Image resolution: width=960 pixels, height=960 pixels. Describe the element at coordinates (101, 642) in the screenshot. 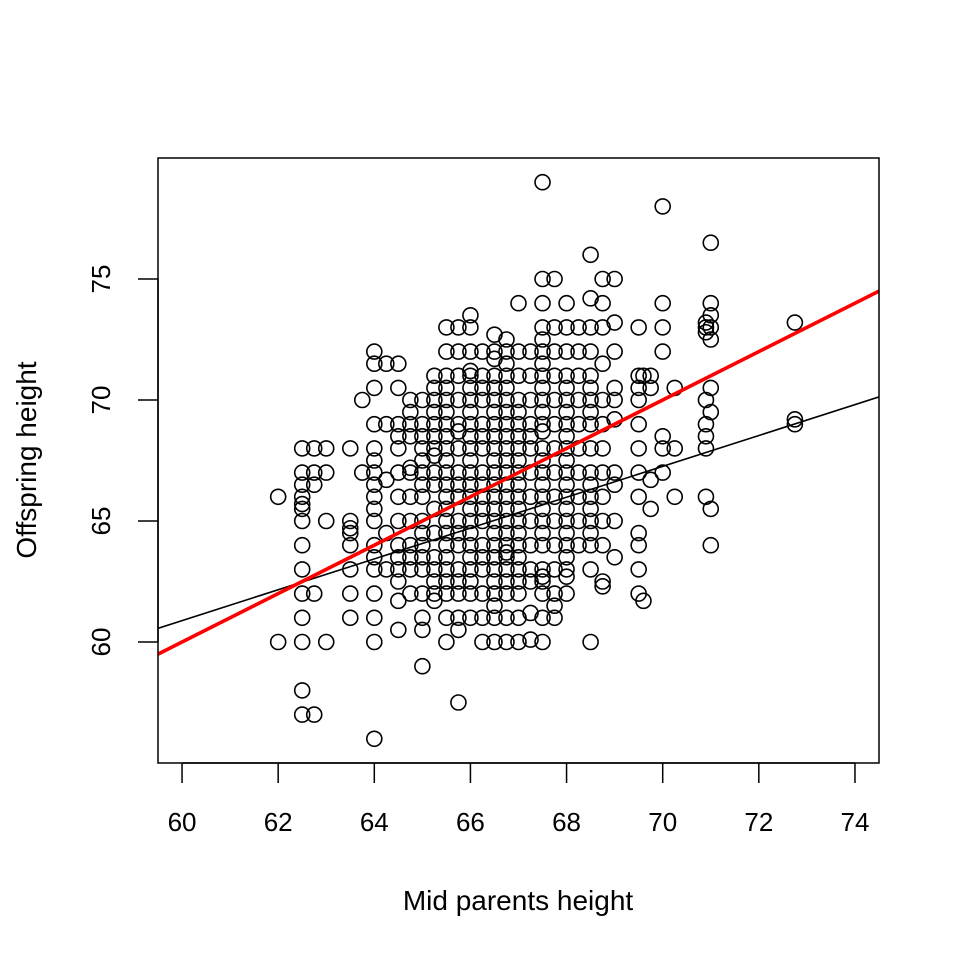

I see `y-tick-label: 60` at that location.